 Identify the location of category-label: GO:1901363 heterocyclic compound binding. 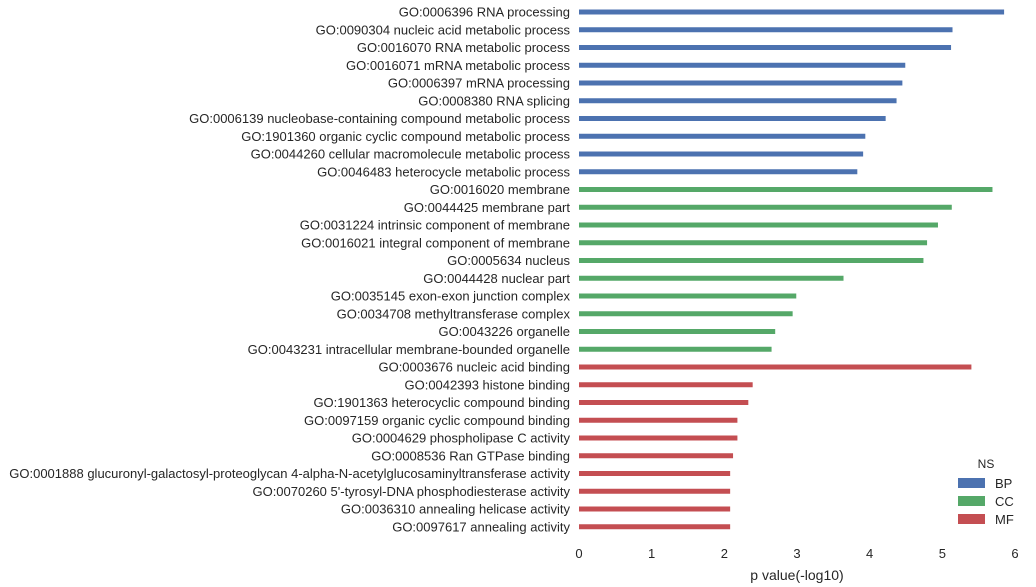
(441, 402).